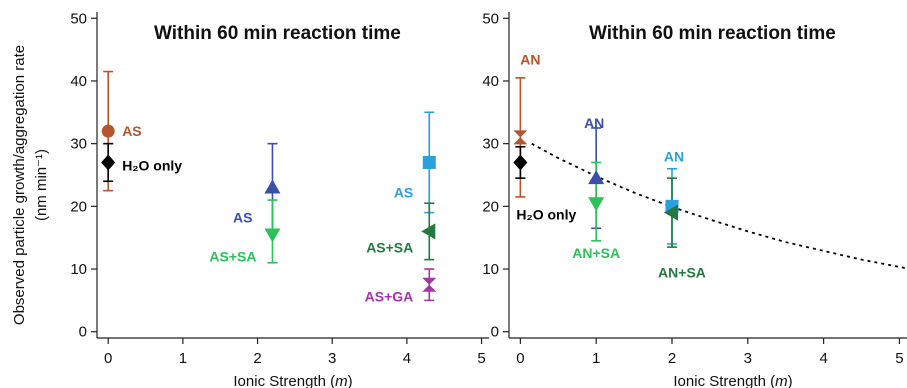  Describe the element at coordinates (108, 131) in the screenshot. I see `data-point-circle` at that location.